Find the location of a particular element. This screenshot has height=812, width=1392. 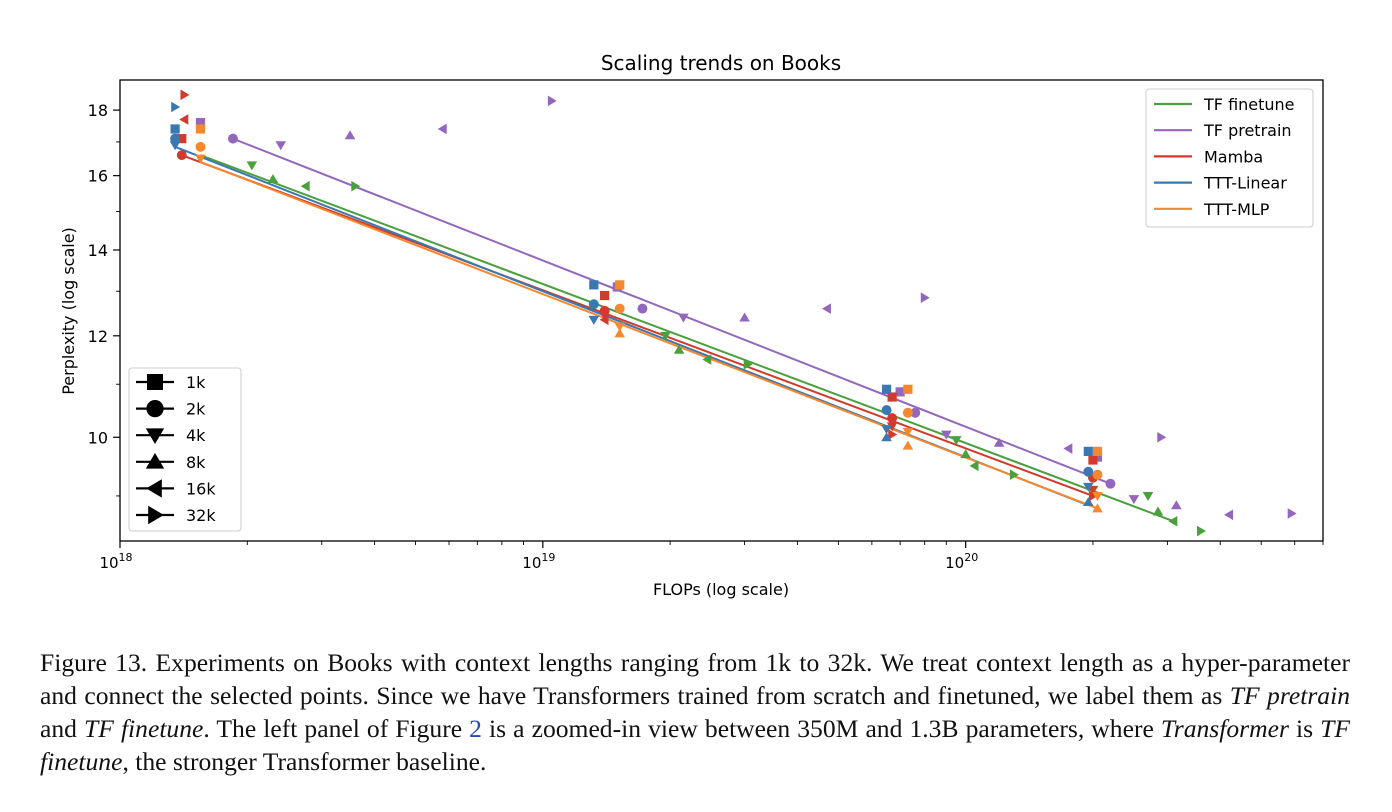

legend-label-1k: 1k is located at coordinates (196, 382).